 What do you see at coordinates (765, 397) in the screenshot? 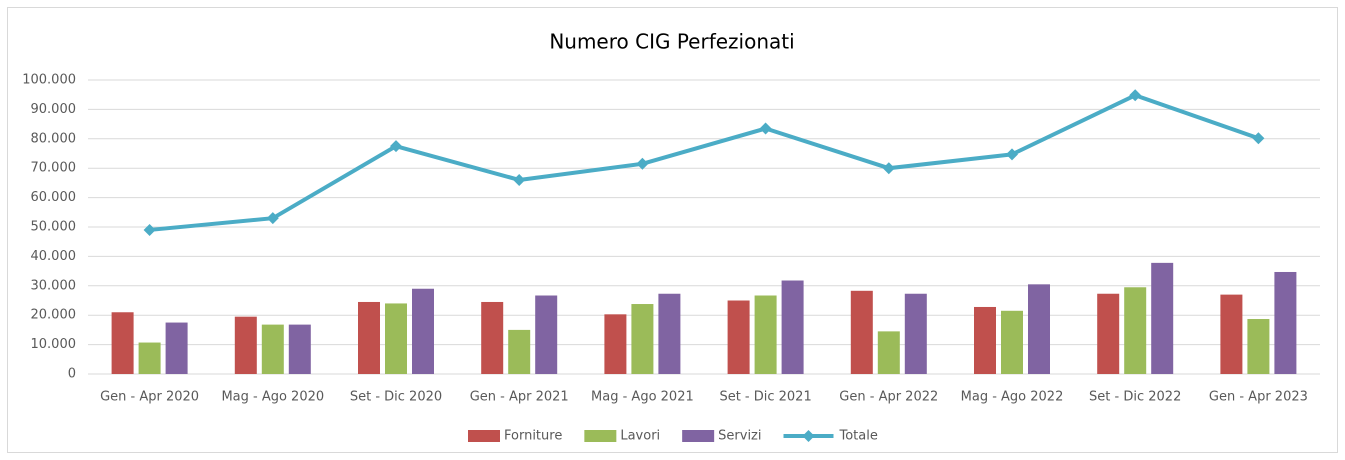
I see `x-tick-label: Set - Dic 2021` at bounding box center [765, 397].